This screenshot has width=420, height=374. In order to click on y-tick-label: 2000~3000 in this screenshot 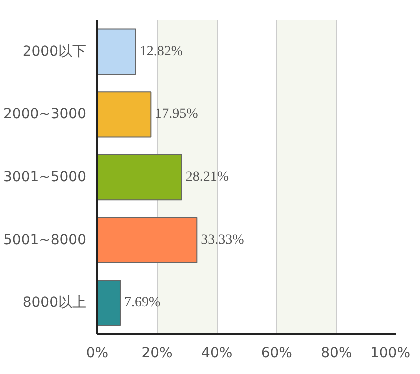, I will do `click(45, 114)`.